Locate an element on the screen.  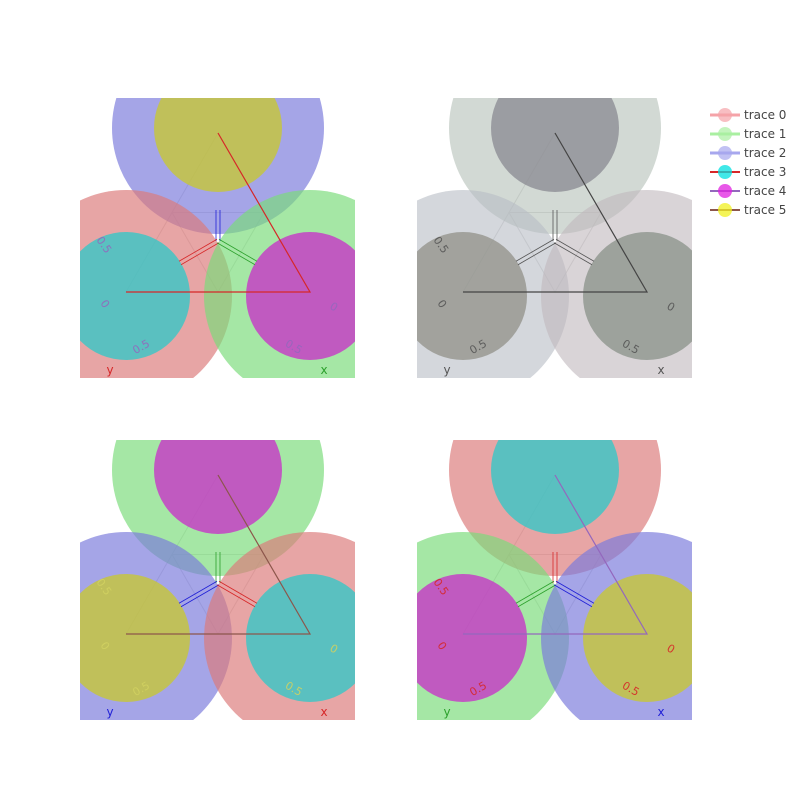
ternary-subplot-top-left: 0.500.5 0.50y x is located at coordinates (217, 238).